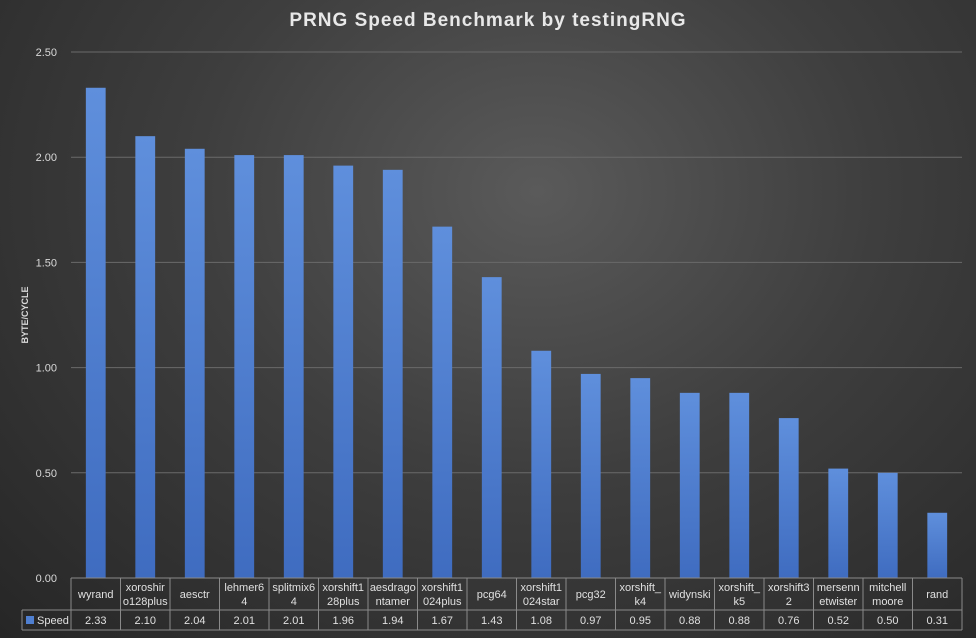 The width and height of the screenshot is (976, 638). What do you see at coordinates (46, 474) in the screenshot?
I see `y-tick-label: 0.50` at bounding box center [46, 474].